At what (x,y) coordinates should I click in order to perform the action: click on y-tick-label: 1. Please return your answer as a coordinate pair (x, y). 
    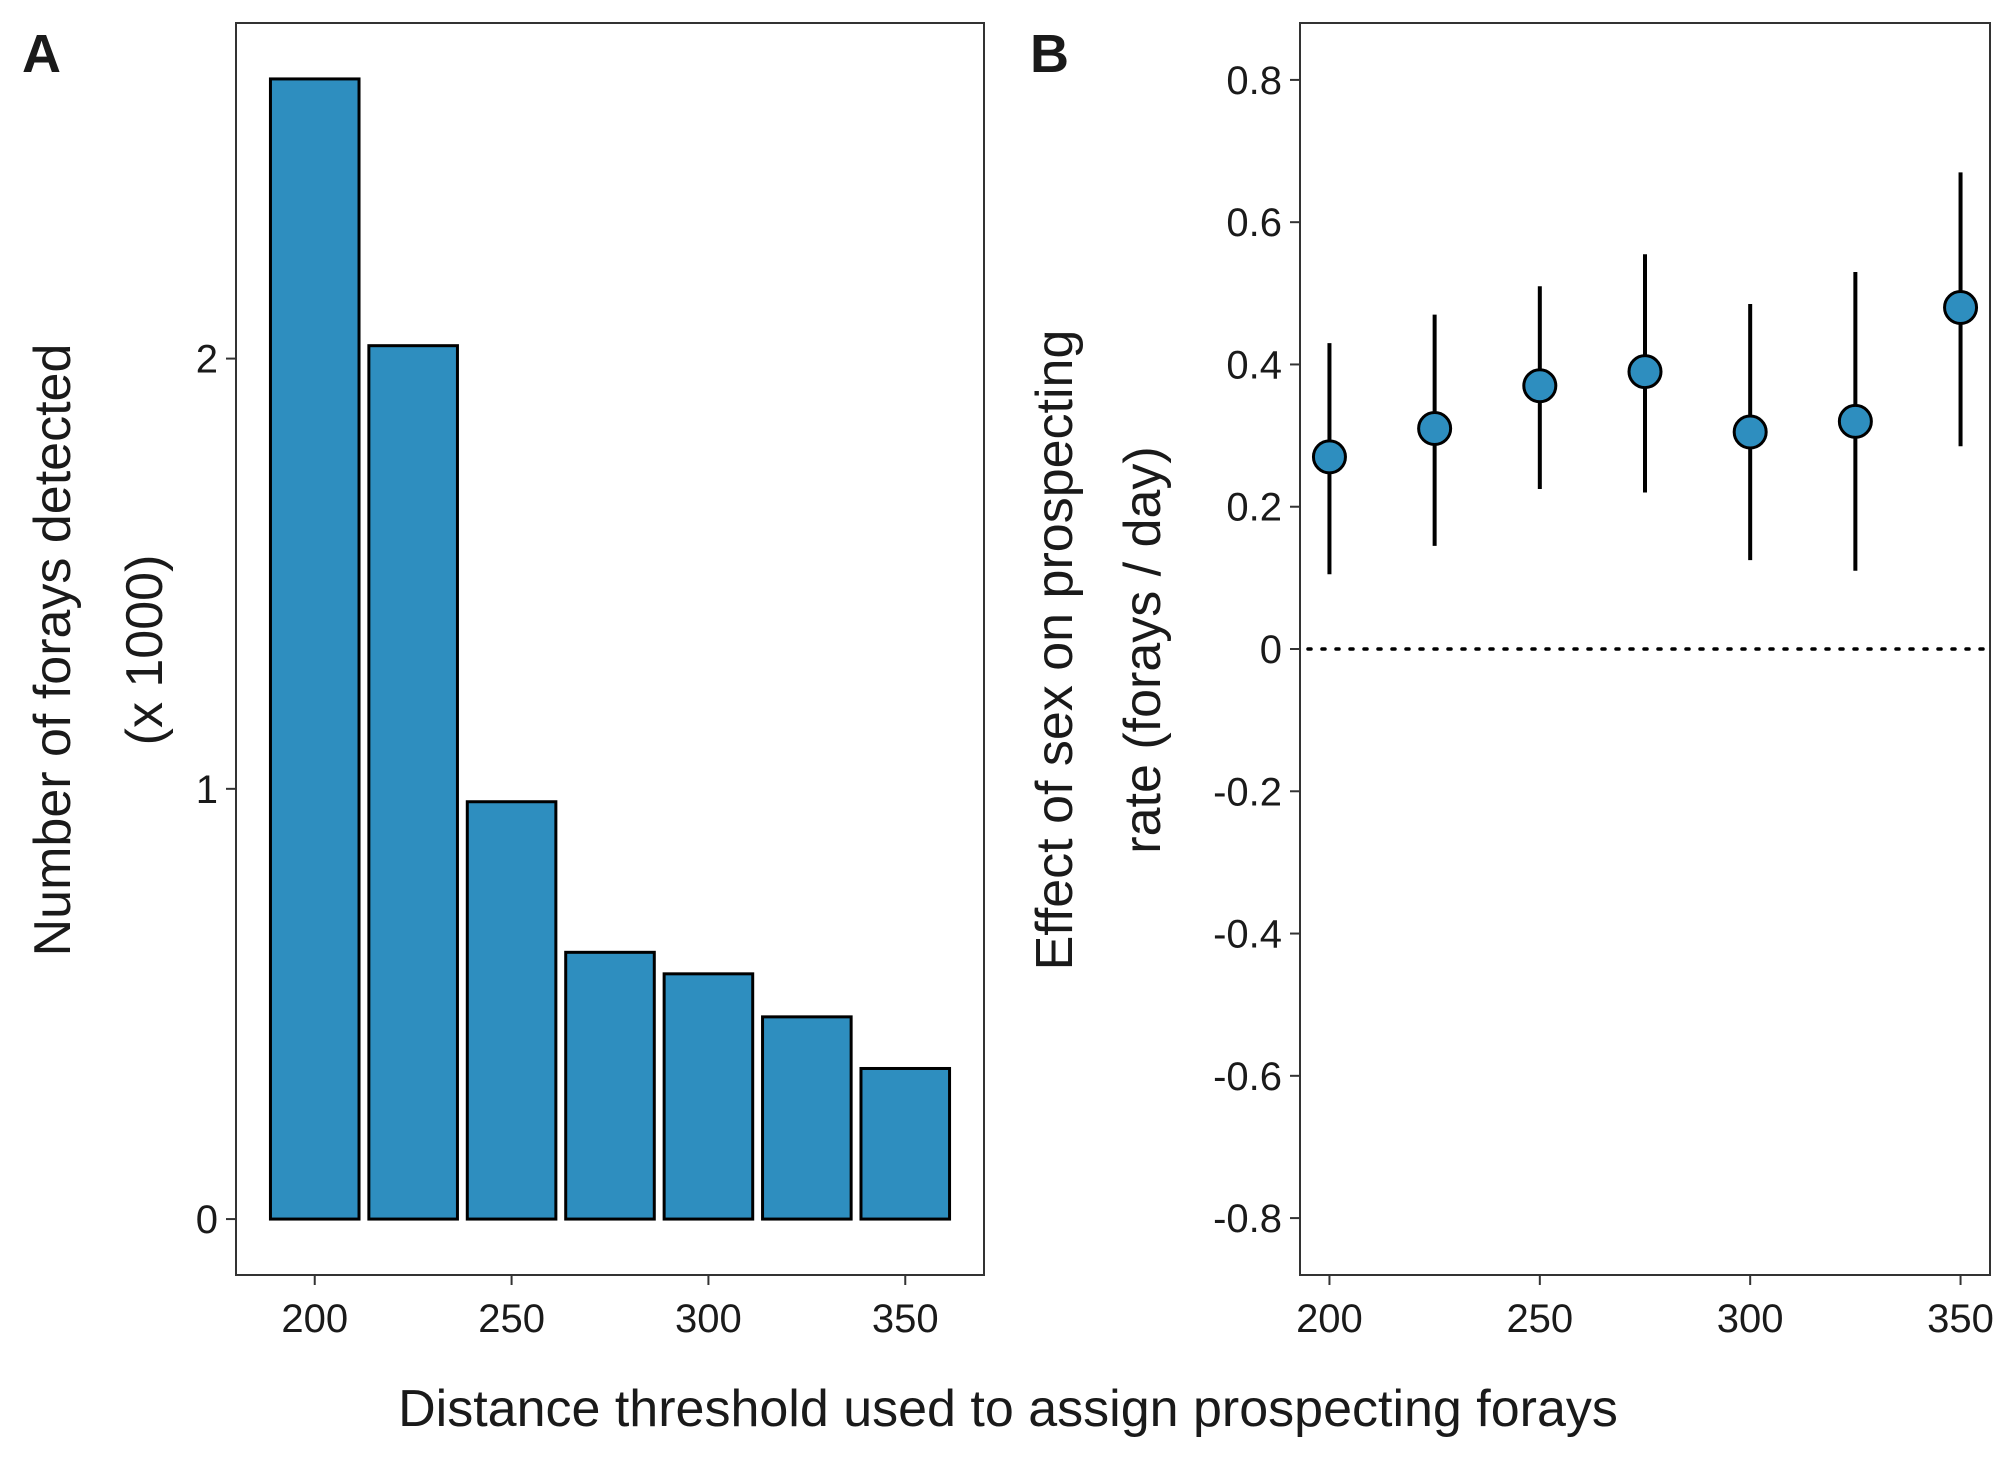
    Looking at the image, I should click on (207, 790).